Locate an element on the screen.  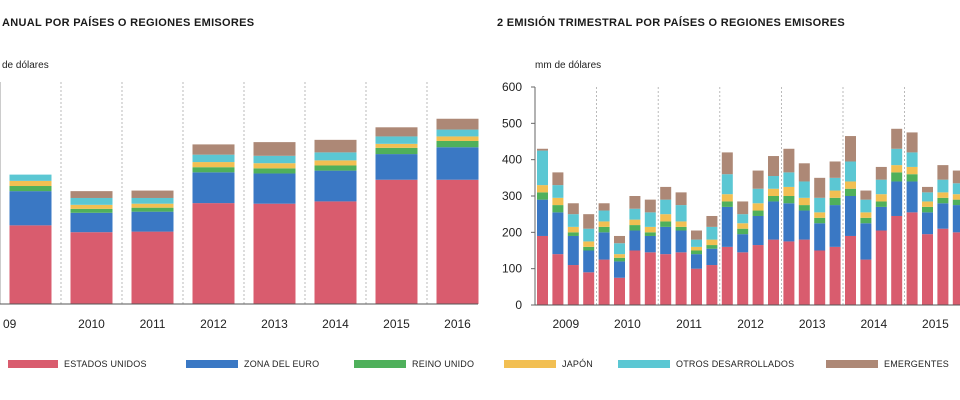
legend-item-estados-unidos: ESTADOS UNIDOS is located at coordinates (77, 364).